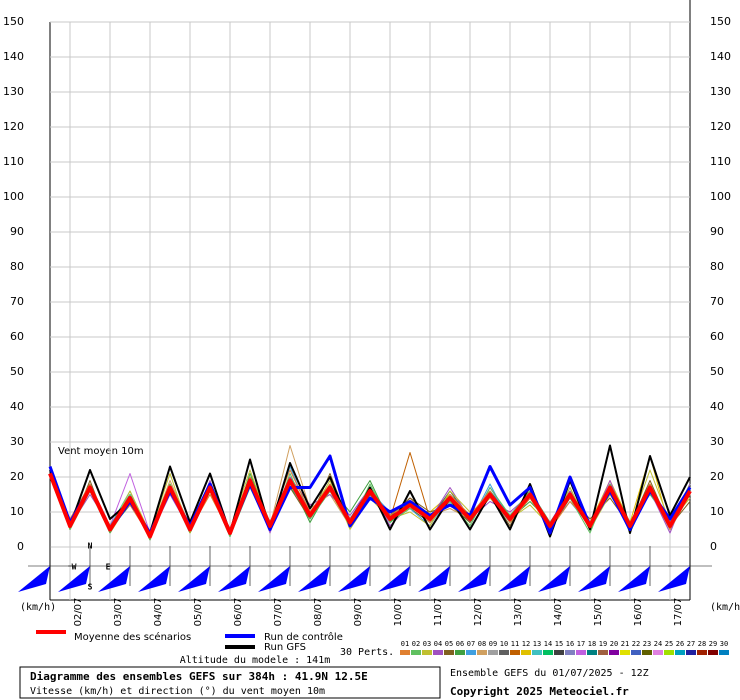 The image size is (740, 700). I want to click on legend-label: 22, so click(636, 644).